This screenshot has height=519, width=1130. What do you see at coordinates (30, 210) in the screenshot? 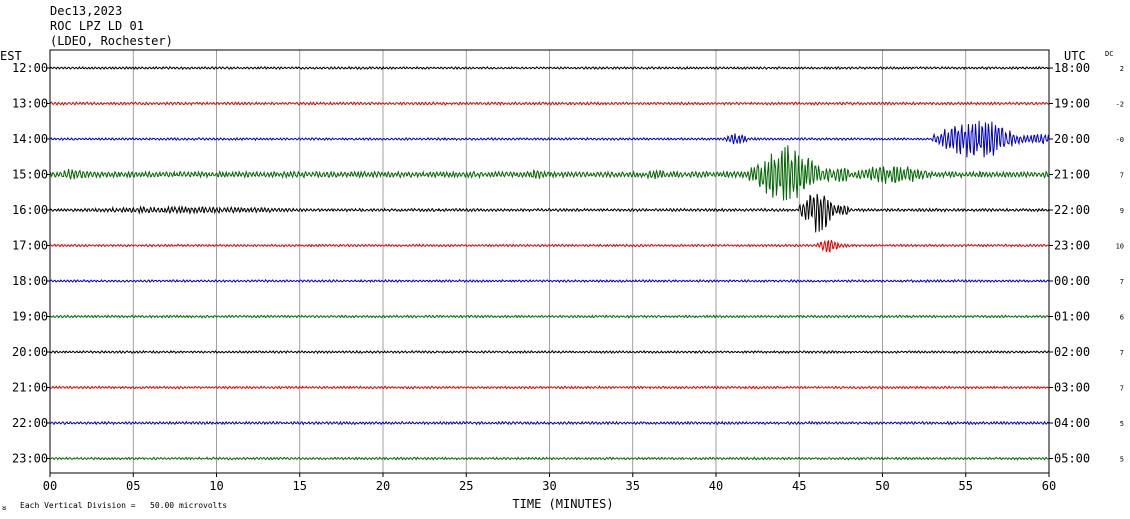
I see `est-time-label: 16:00` at bounding box center [30, 210].